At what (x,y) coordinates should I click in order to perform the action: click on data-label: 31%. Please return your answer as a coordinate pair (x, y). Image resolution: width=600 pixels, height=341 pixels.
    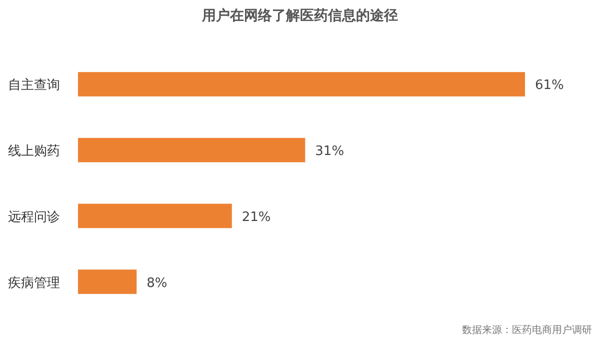
    Looking at the image, I should click on (329, 152).